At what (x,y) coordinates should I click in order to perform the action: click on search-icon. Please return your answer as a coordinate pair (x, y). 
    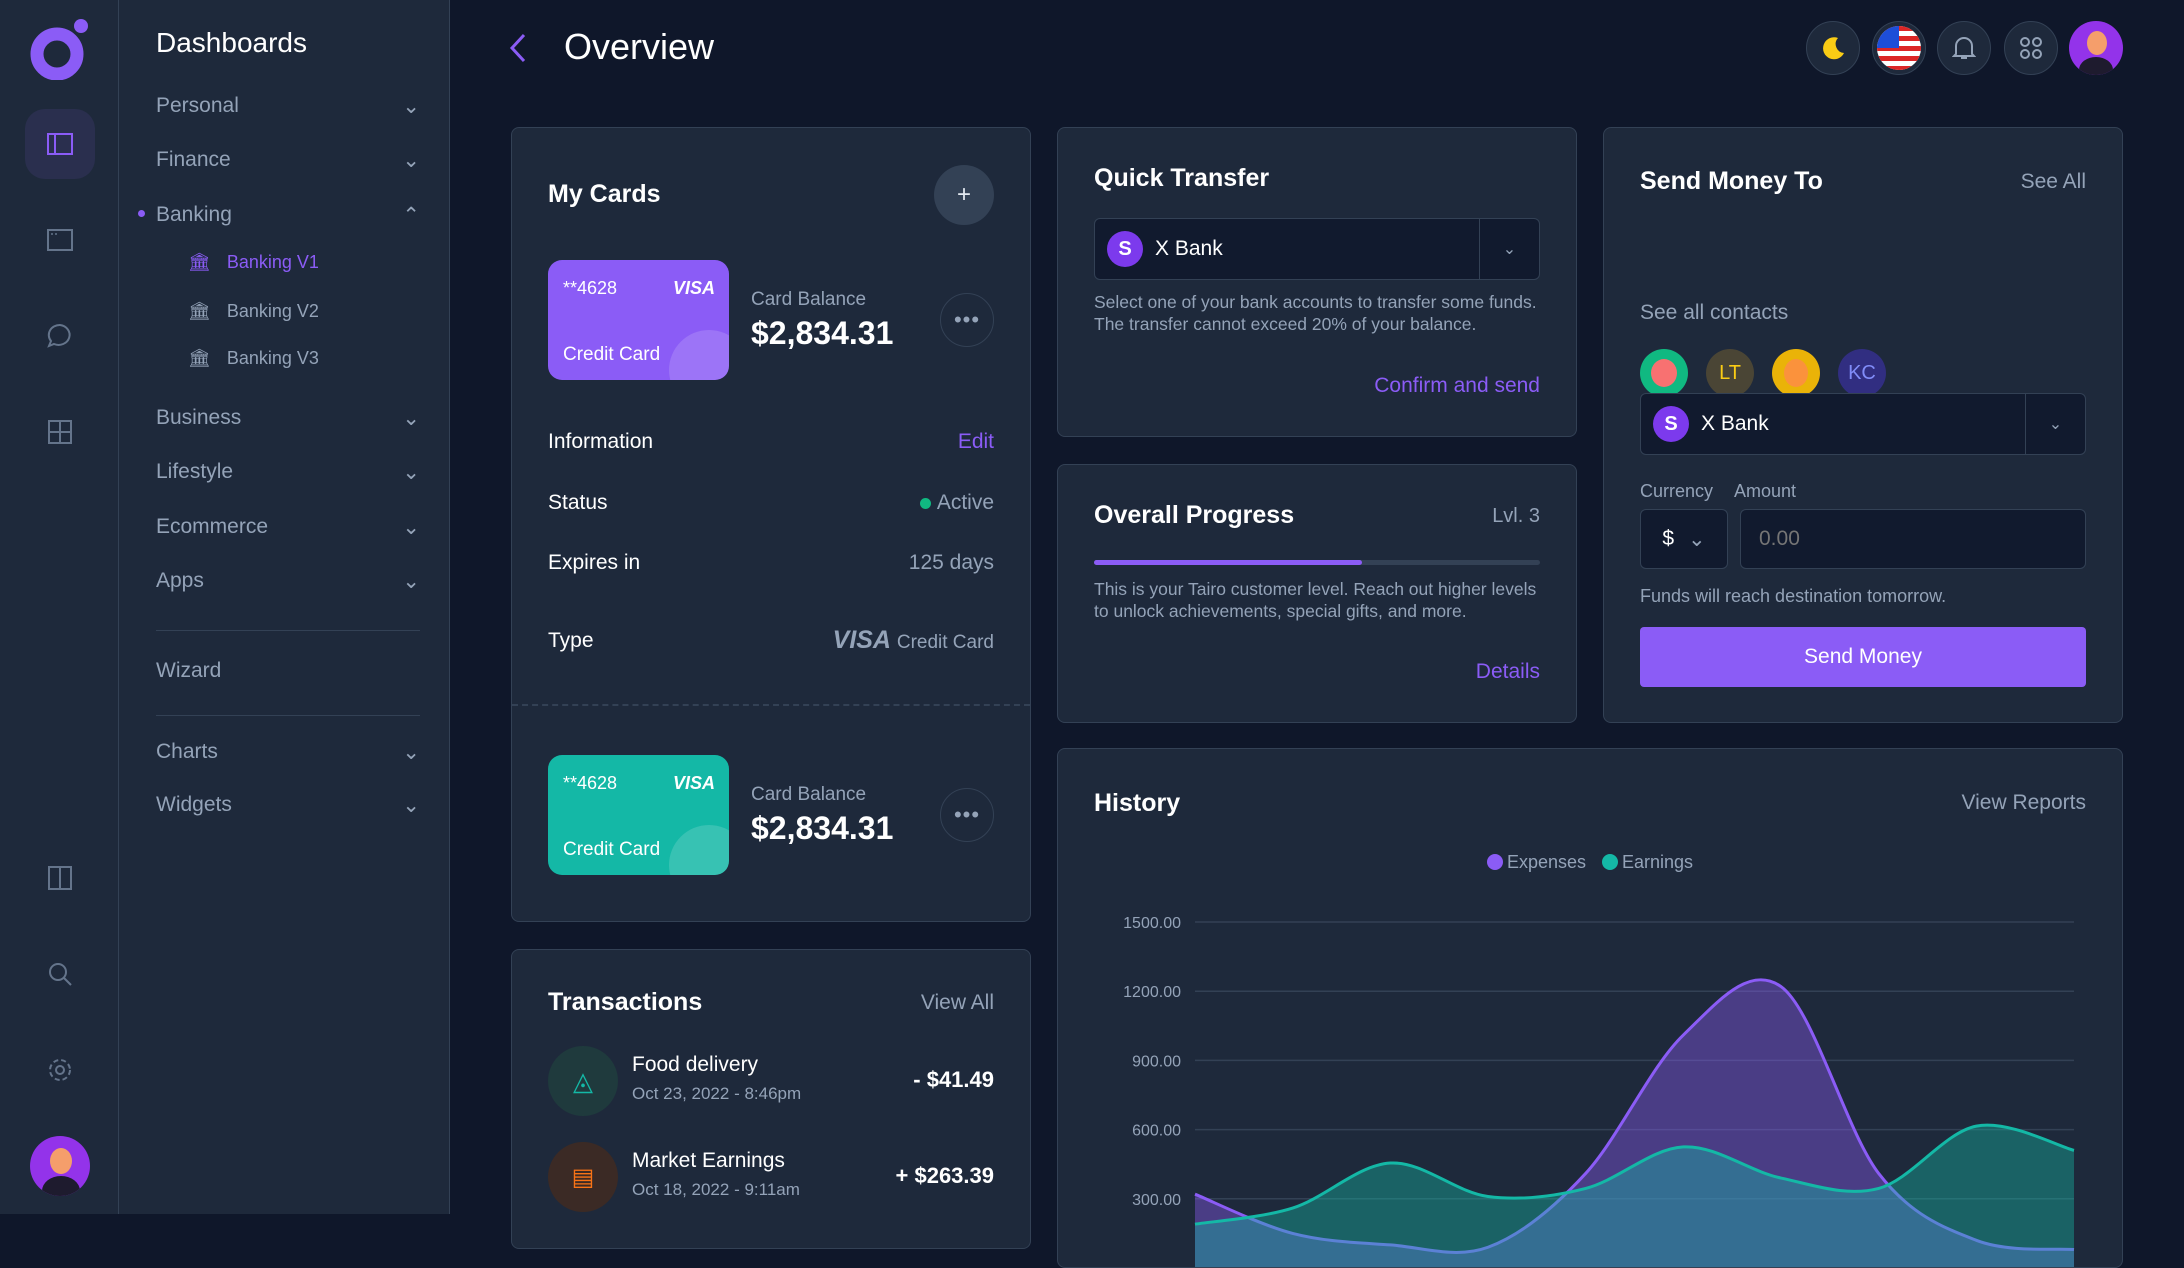
    Looking at the image, I should click on (60, 974).